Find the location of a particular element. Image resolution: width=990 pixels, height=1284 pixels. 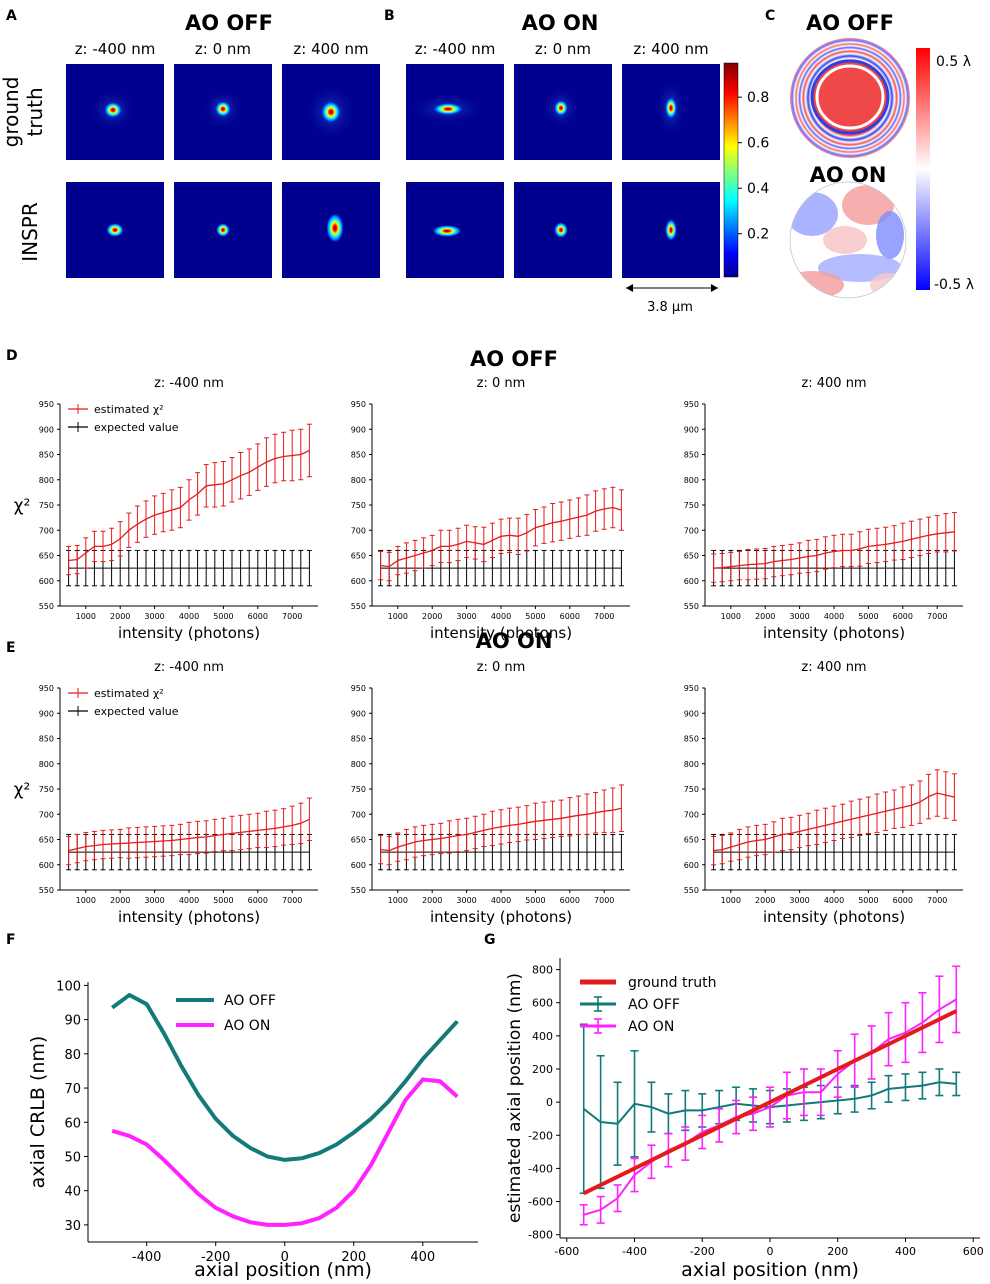

legend-label: expected value is located at coordinates (136, 427).